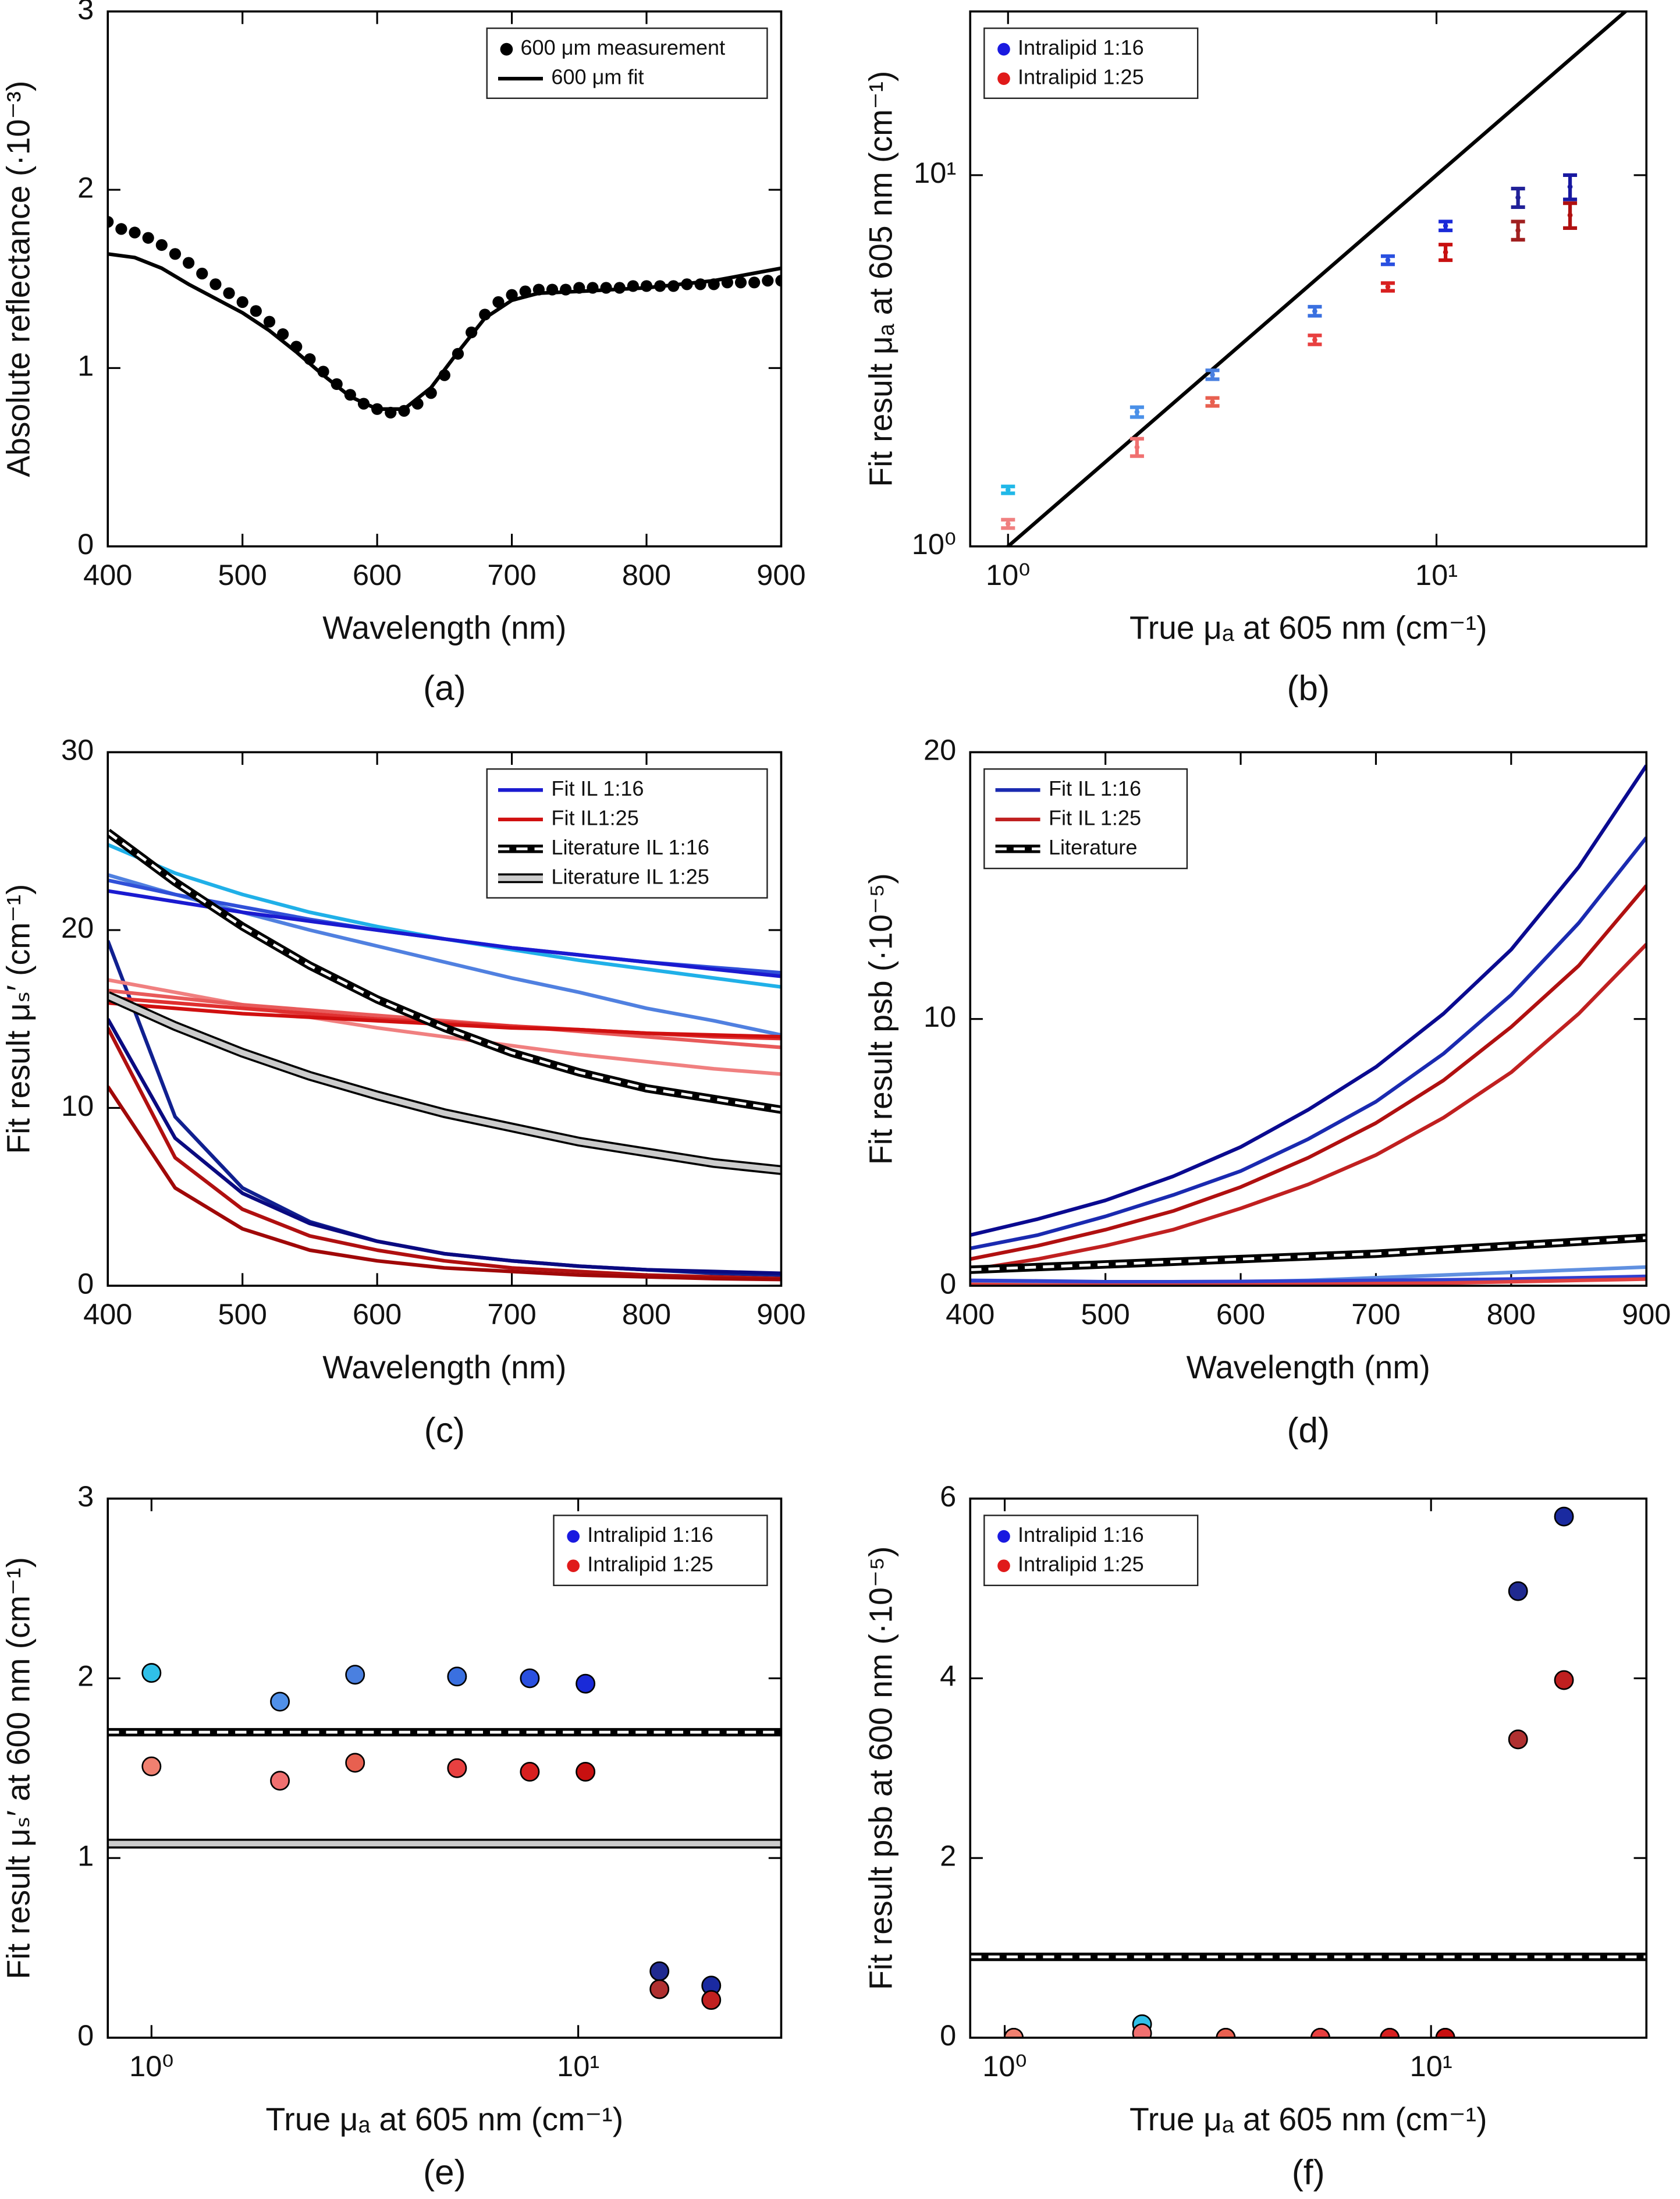 The image size is (1680, 2199). Describe the element at coordinates (377, 575) in the screenshot. I see `x-tick-label: 600` at that location.